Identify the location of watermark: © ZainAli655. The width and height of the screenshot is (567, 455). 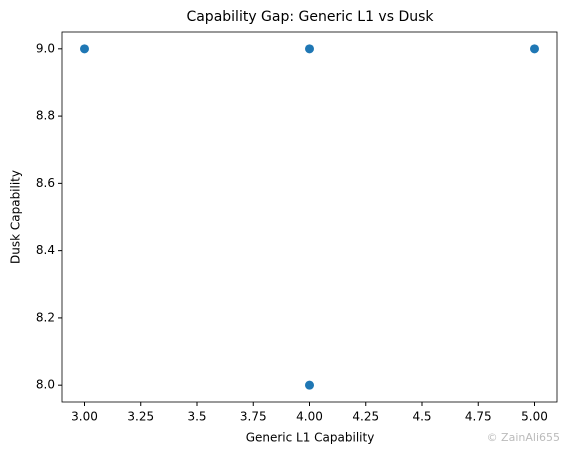
(523, 437).